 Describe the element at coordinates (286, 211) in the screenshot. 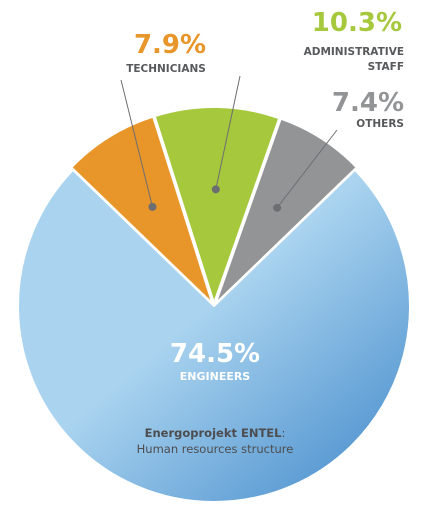

I see `pie-slice-others` at that location.